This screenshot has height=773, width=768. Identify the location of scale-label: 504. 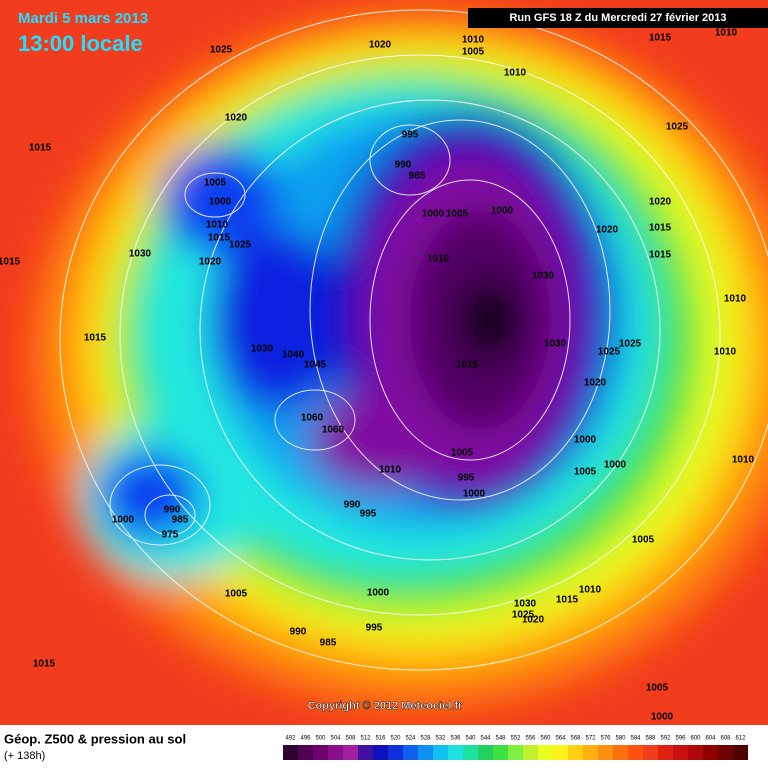
(335, 739).